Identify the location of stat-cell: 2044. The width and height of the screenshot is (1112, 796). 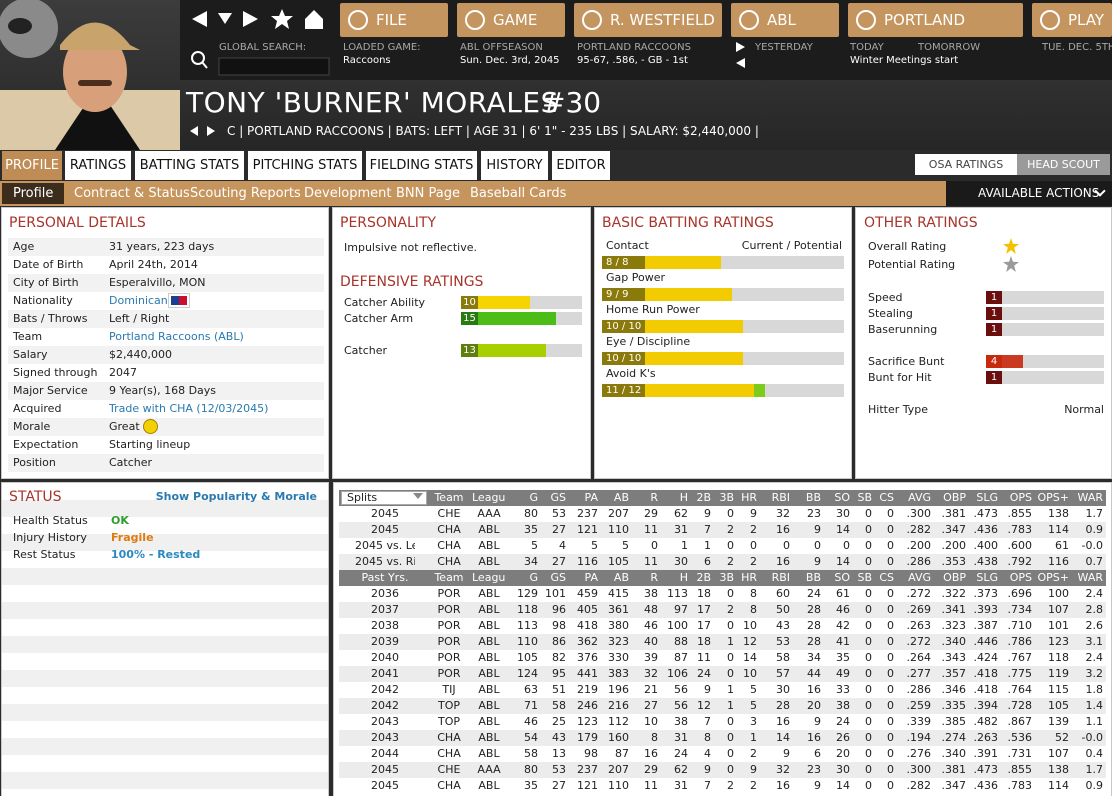
(385, 753).